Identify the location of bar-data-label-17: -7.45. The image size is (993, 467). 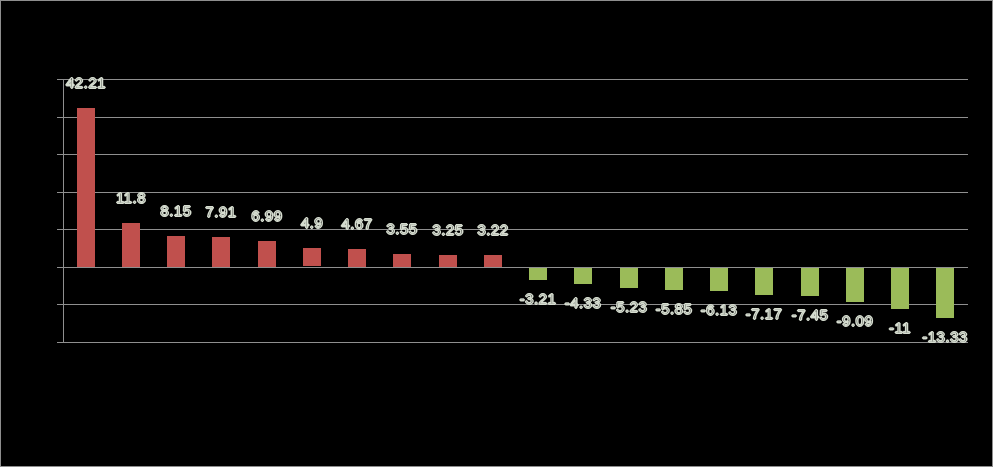
(810, 316).